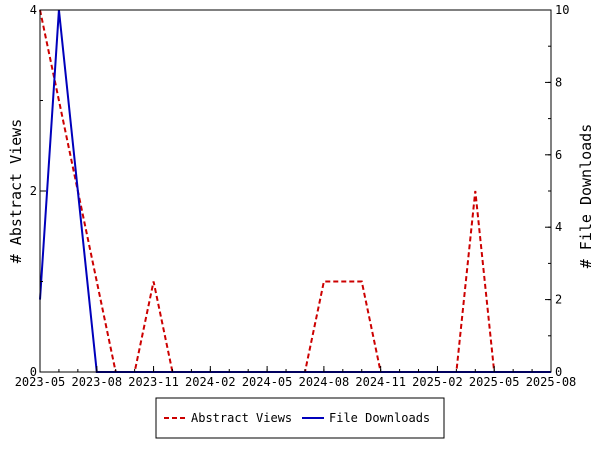  Describe the element at coordinates (494, 382) in the screenshot. I see `x-tick-label: 2025-05` at that location.